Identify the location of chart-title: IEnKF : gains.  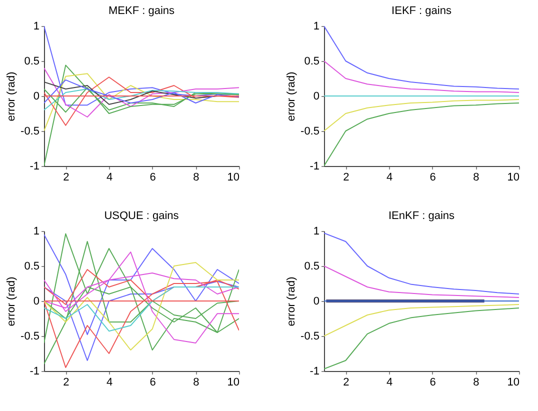
(422, 216).